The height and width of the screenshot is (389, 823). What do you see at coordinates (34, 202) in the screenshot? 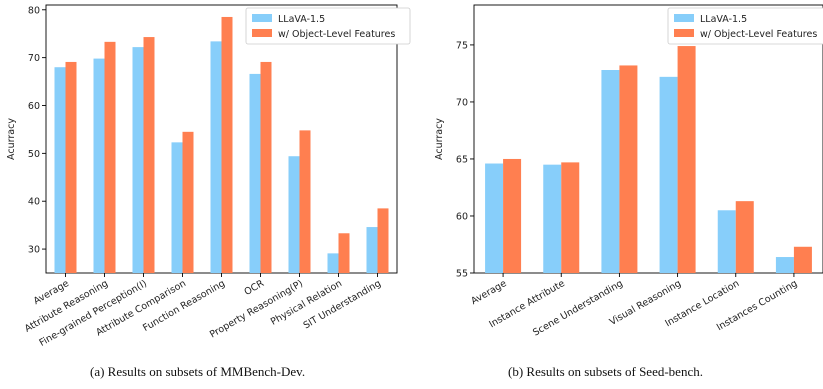
I see `y-tick-label: 40` at bounding box center [34, 202].